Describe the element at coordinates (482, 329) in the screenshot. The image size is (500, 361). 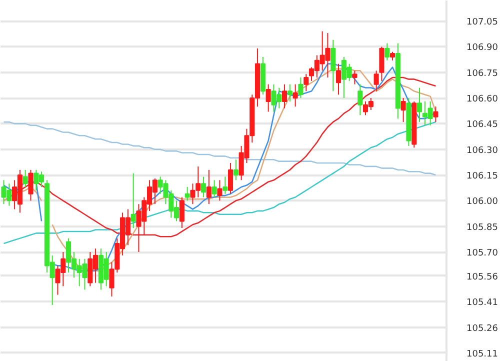
I see `y-tick-label: 105.26` at that location.